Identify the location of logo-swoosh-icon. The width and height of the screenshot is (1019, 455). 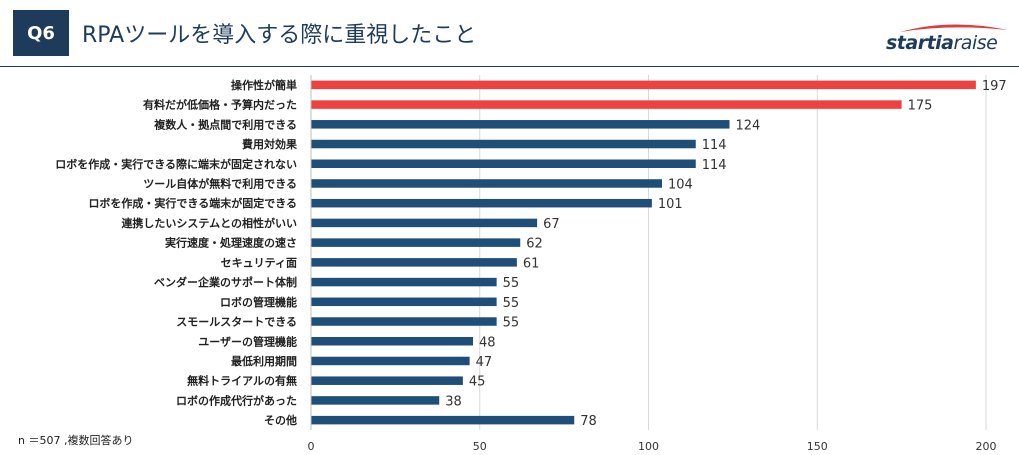
(954, 28).